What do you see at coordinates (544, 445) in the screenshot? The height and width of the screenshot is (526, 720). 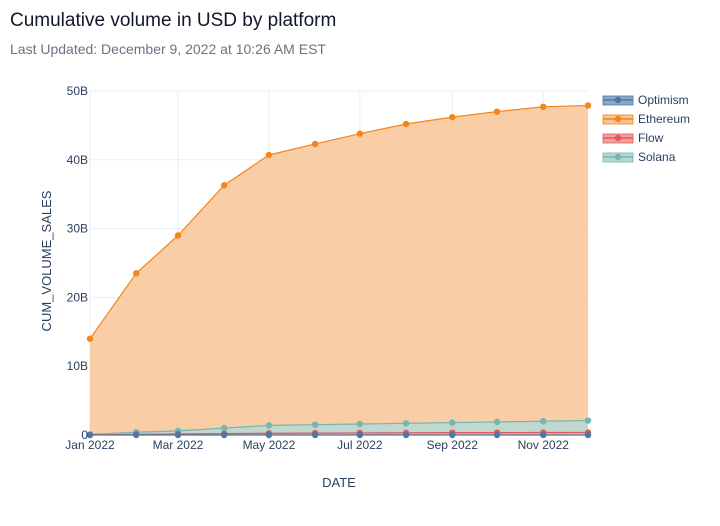 I see `x-tick-label: Nov 2022` at bounding box center [544, 445].